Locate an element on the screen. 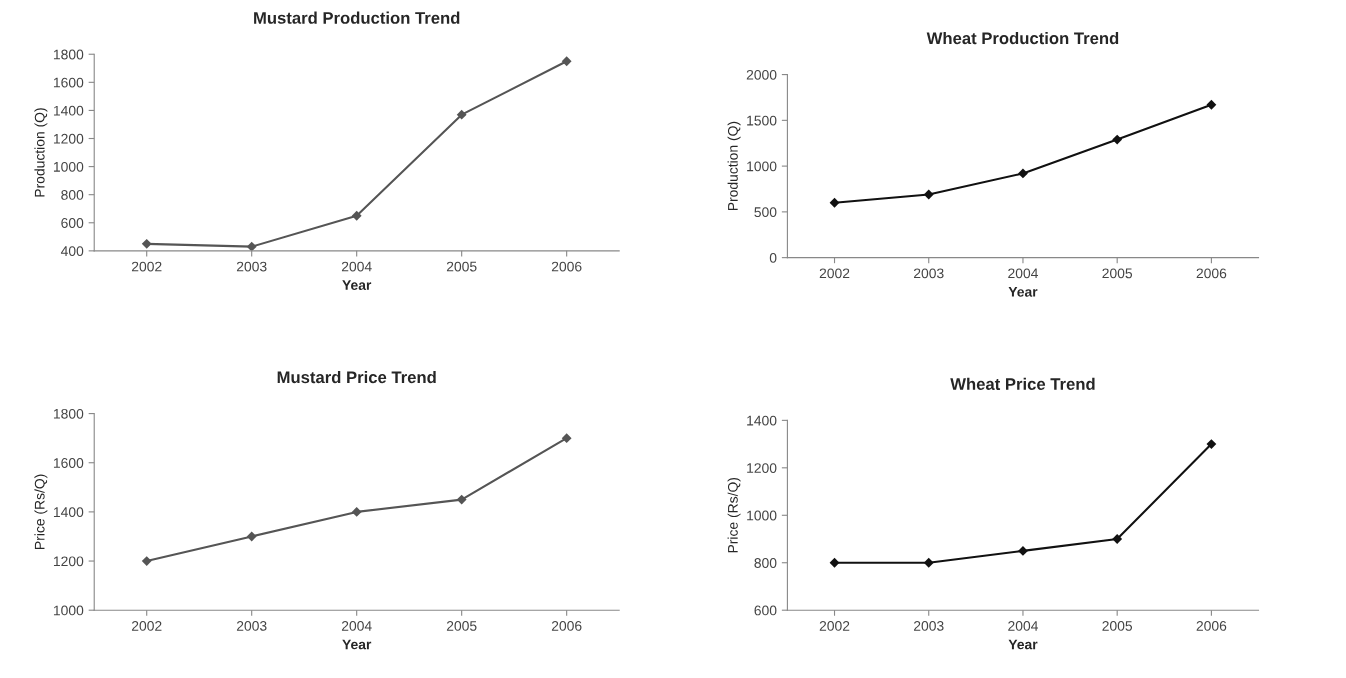 Image resolution: width=1346 pixels, height=678 pixels. chart-title: Mustard Production Trend is located at coordinates (357, 17).